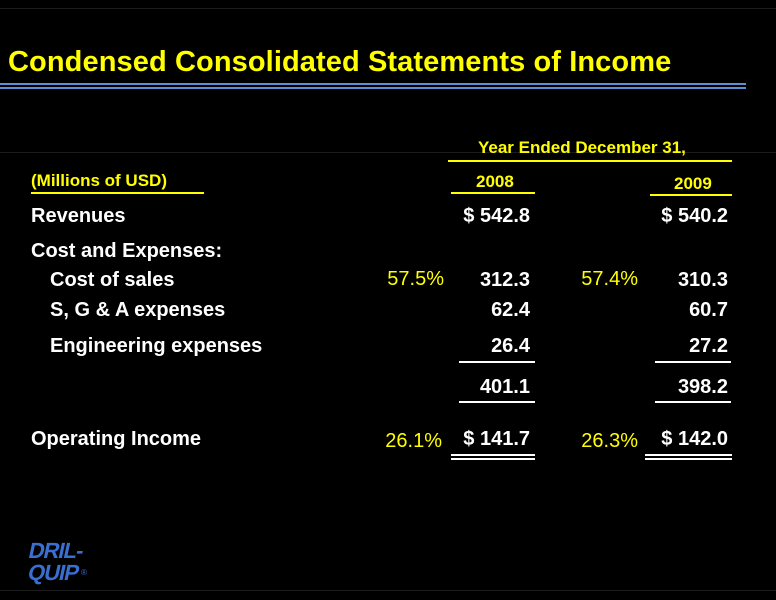  I want to click on logo-line-2: QUIP, so click(54, 572).